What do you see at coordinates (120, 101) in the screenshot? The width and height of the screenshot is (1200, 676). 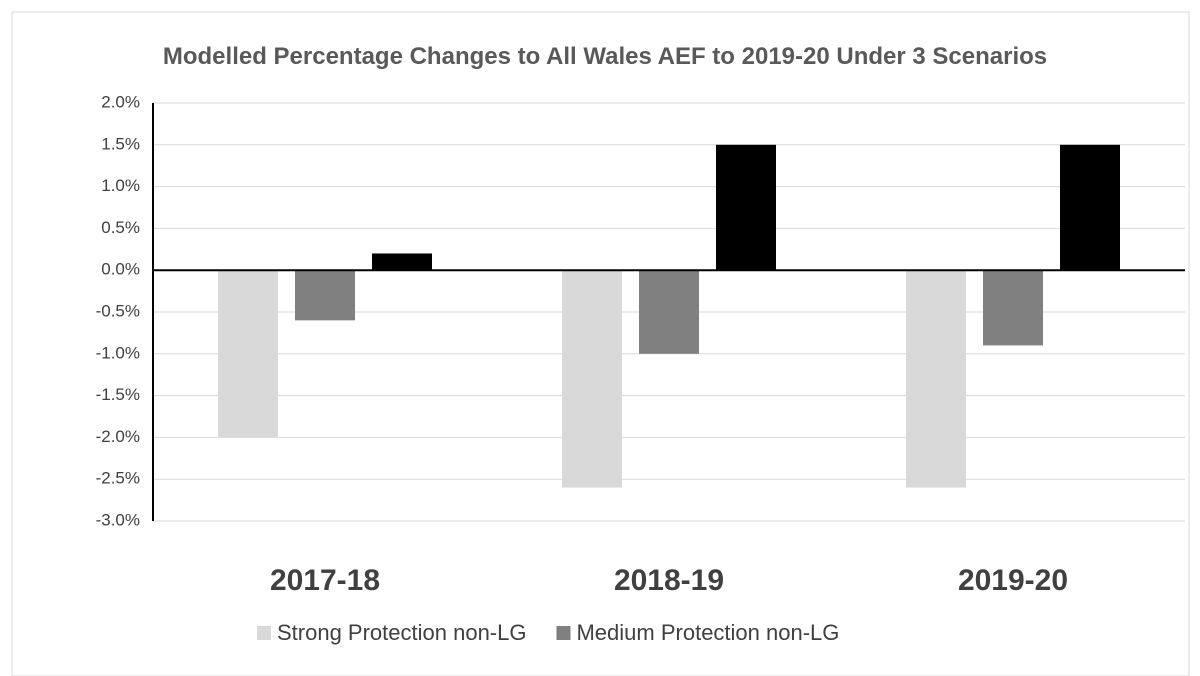 I see `y-tick-label: 2.0%` at bounding box center [120, 101].